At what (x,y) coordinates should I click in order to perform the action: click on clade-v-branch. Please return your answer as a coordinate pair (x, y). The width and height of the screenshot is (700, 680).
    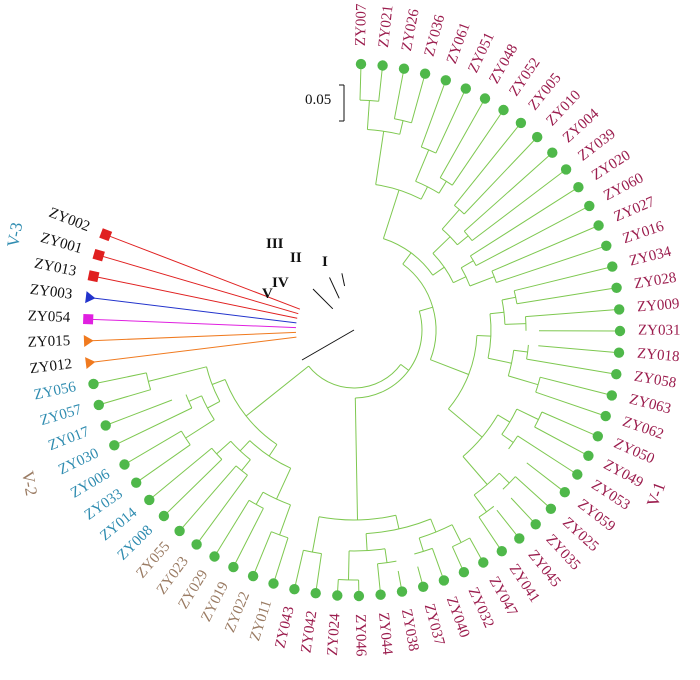
    Looking at the image, I should click on (323, 299).